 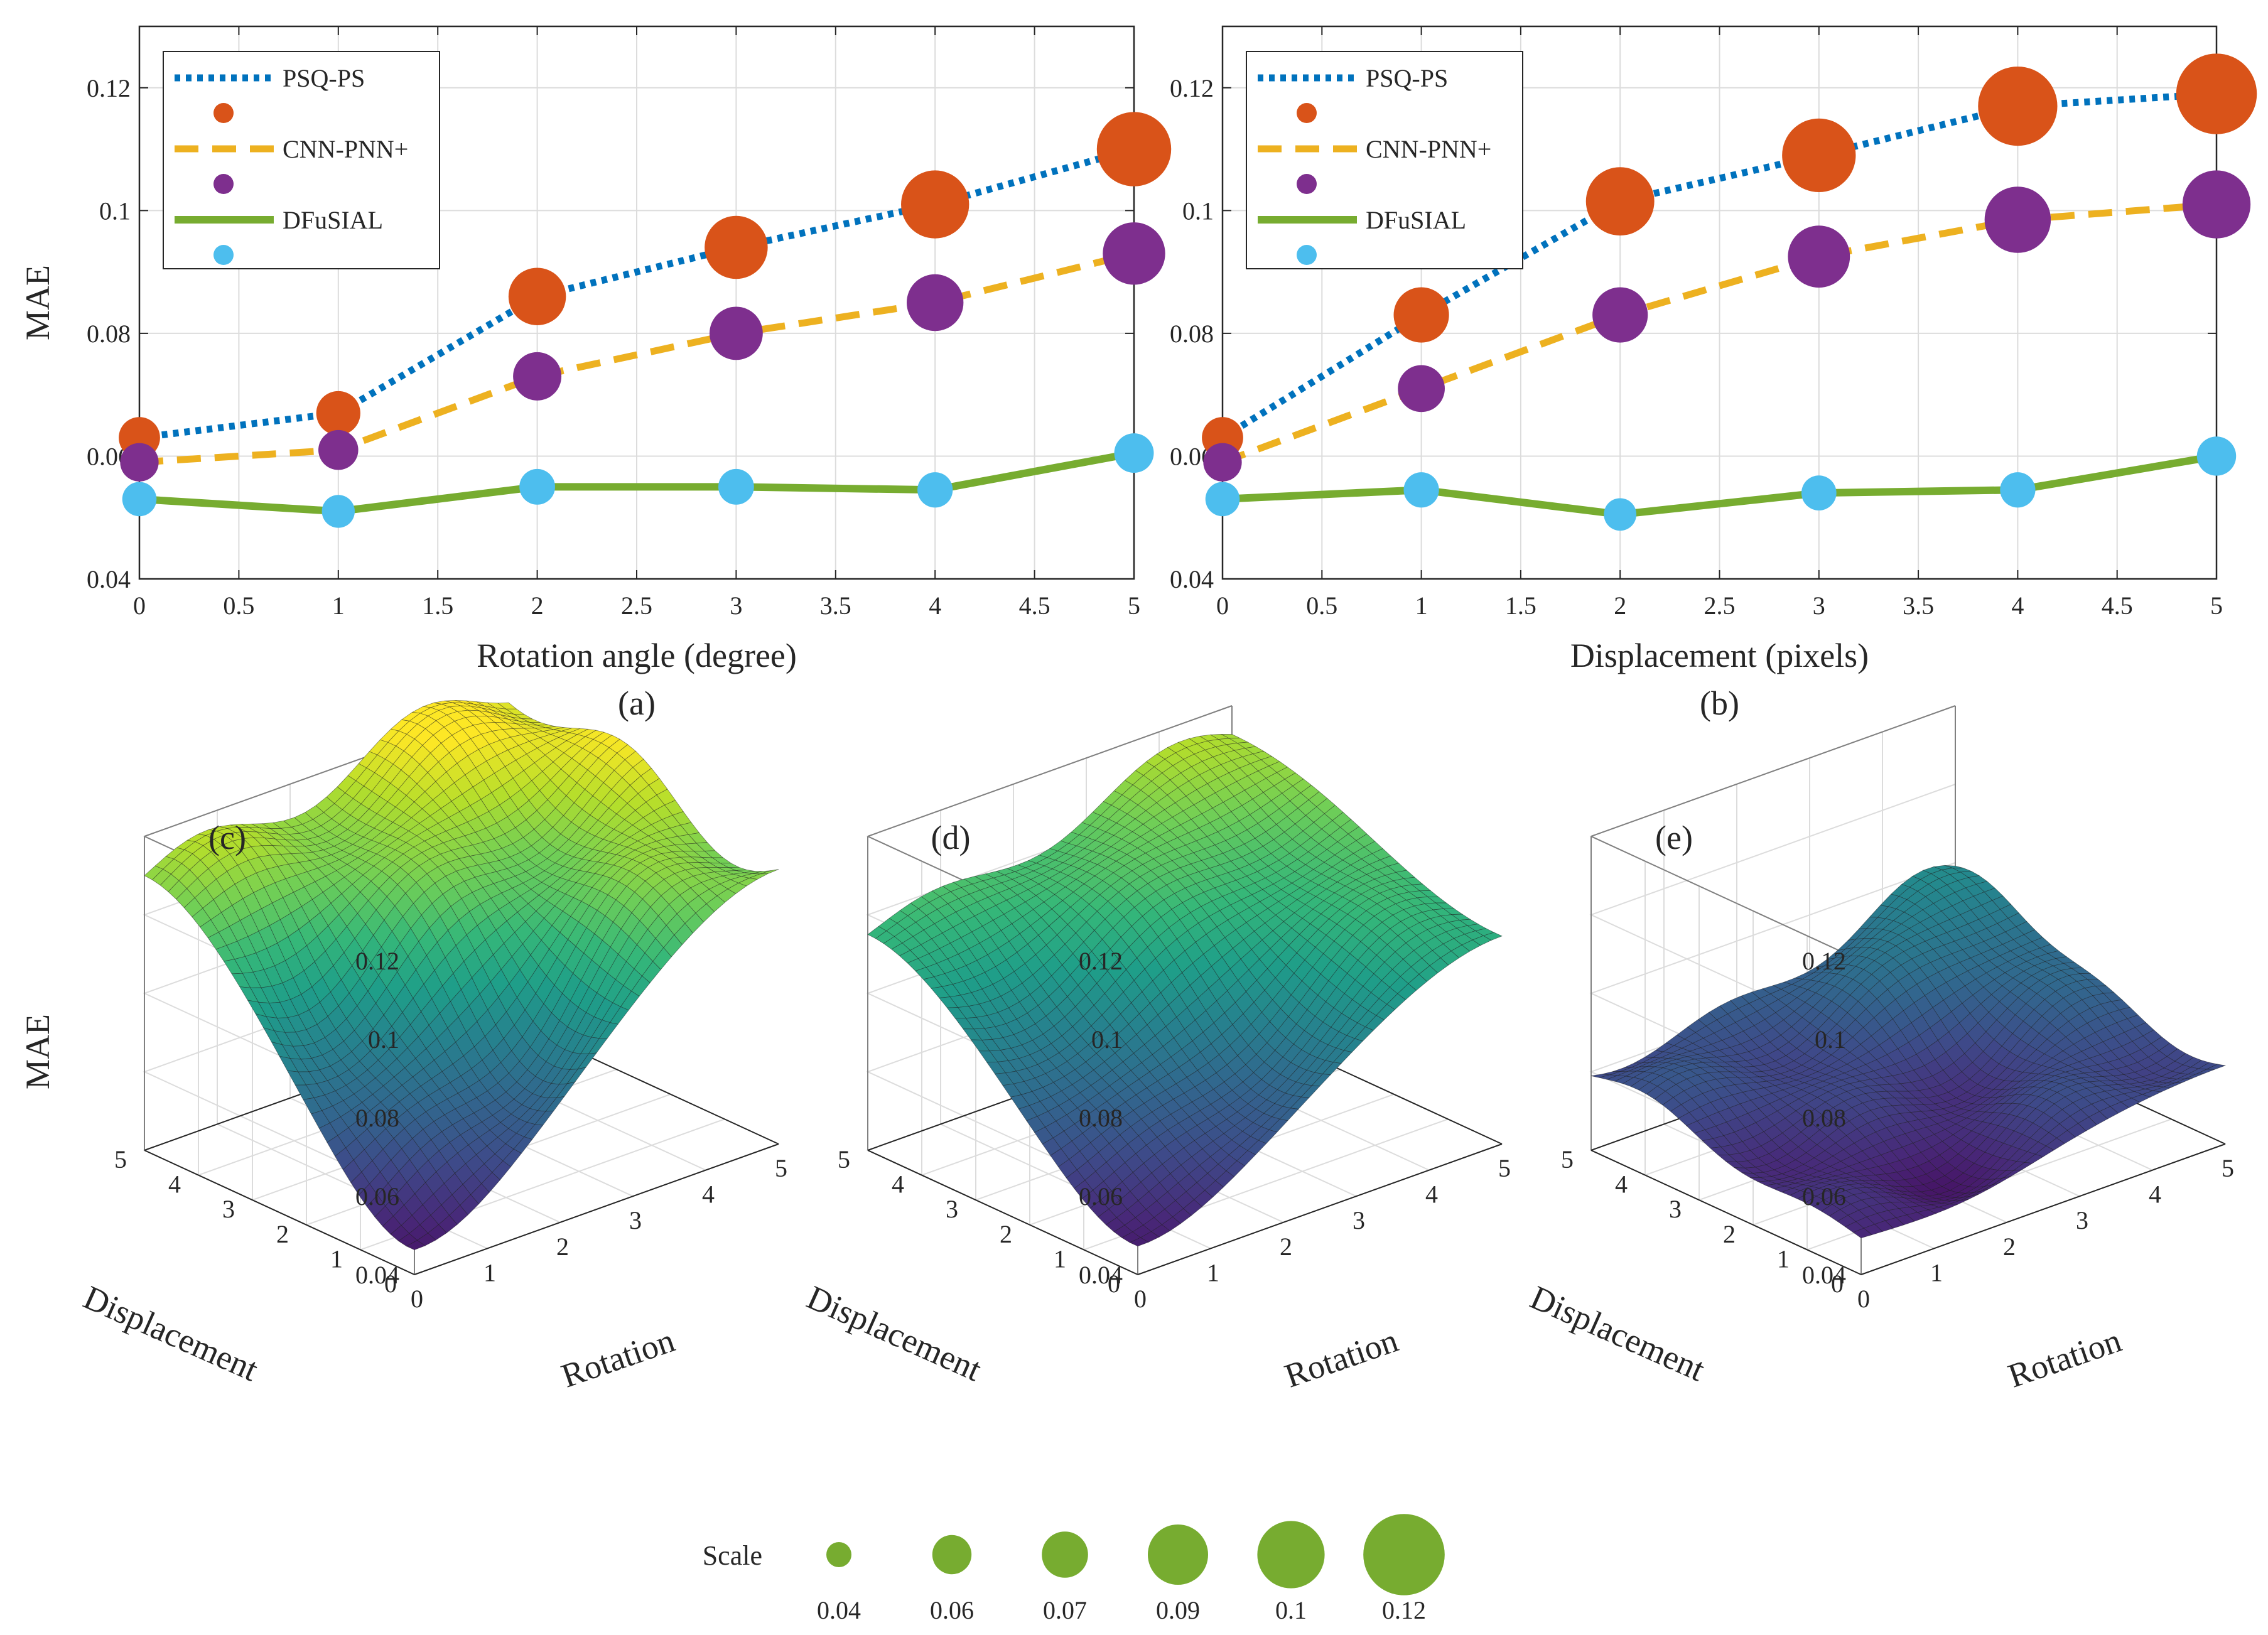 What do you see at coordinates (1421, 606) in the screenshot?
I see `x-tick-label: 1` at bounding box center [1421, 606].